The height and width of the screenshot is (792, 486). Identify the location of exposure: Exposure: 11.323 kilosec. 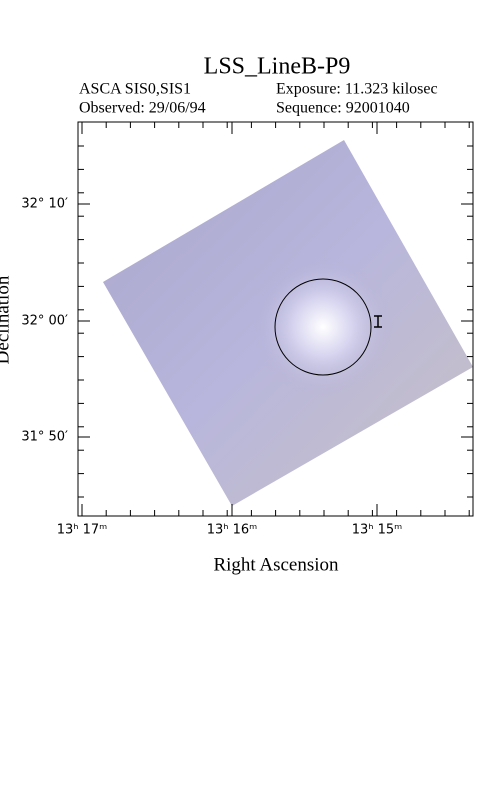
(357, 89).